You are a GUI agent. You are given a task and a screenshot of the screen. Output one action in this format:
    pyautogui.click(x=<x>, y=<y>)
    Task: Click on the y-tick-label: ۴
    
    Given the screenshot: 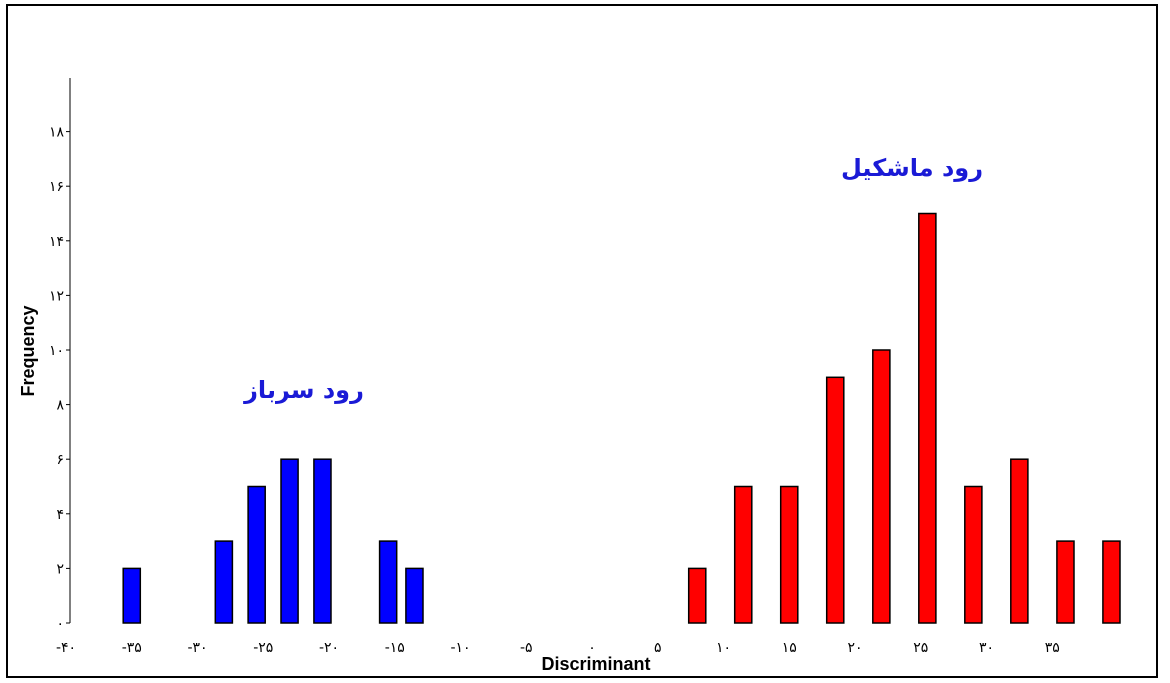 What is the action you would take?
    pyautogui.click(x=60, y=515)
    